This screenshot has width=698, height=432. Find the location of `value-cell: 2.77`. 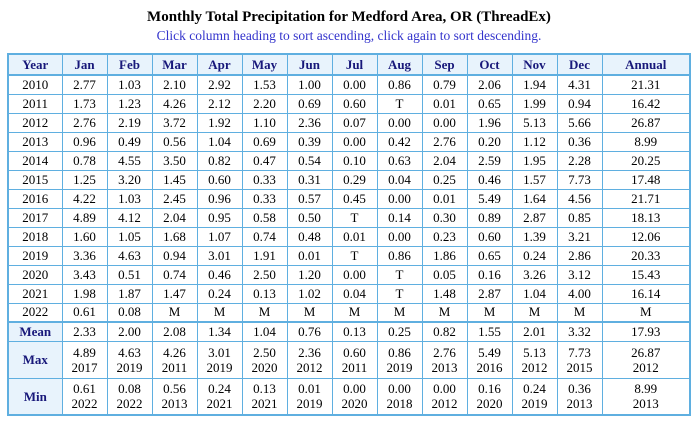

value-cell: 2.77 is located at coordinates (84, 84).